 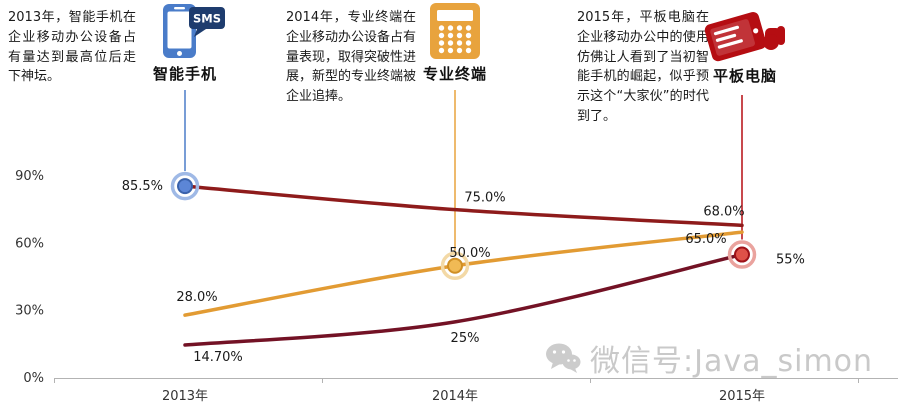 I want to click on smartphone-icon: SMS, so click(x=194, y=31).